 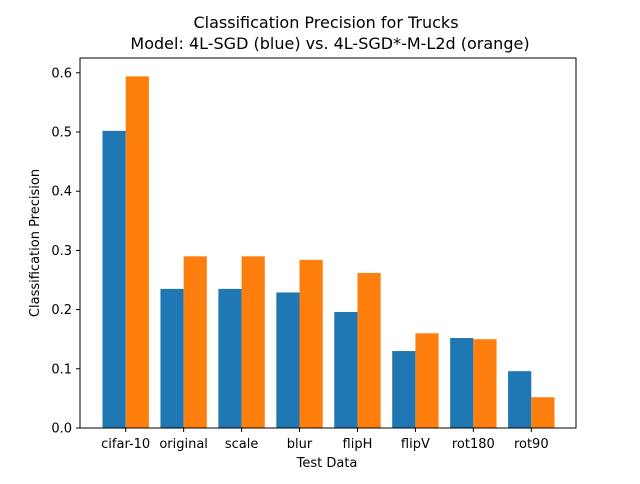 What do you see at coordinates (61, 192) in the screenshot?
I see `y-tick-label: 0.4` at bounding box center [61, 192].